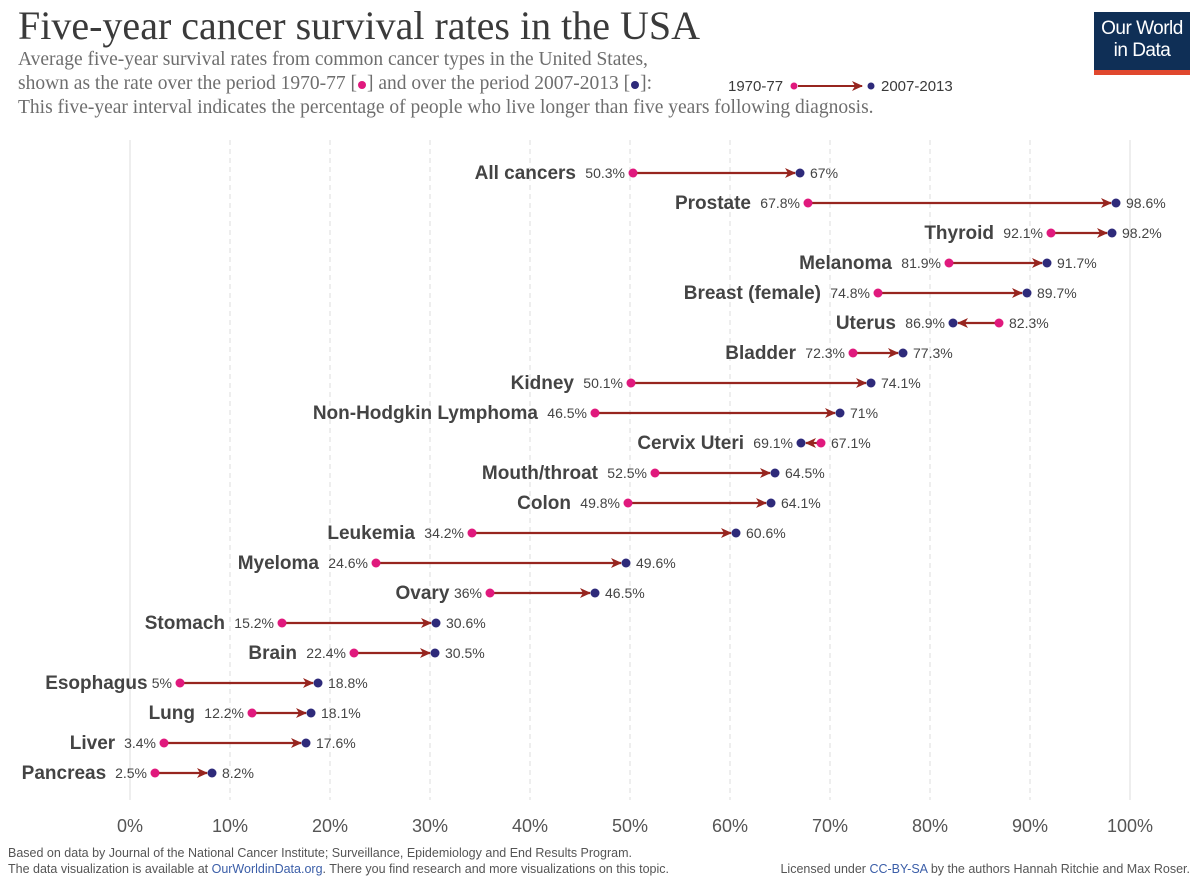 This screenshot has height=879, width=1200. I want to click on owid-logo: Our World in Data, so click(1142, 43).